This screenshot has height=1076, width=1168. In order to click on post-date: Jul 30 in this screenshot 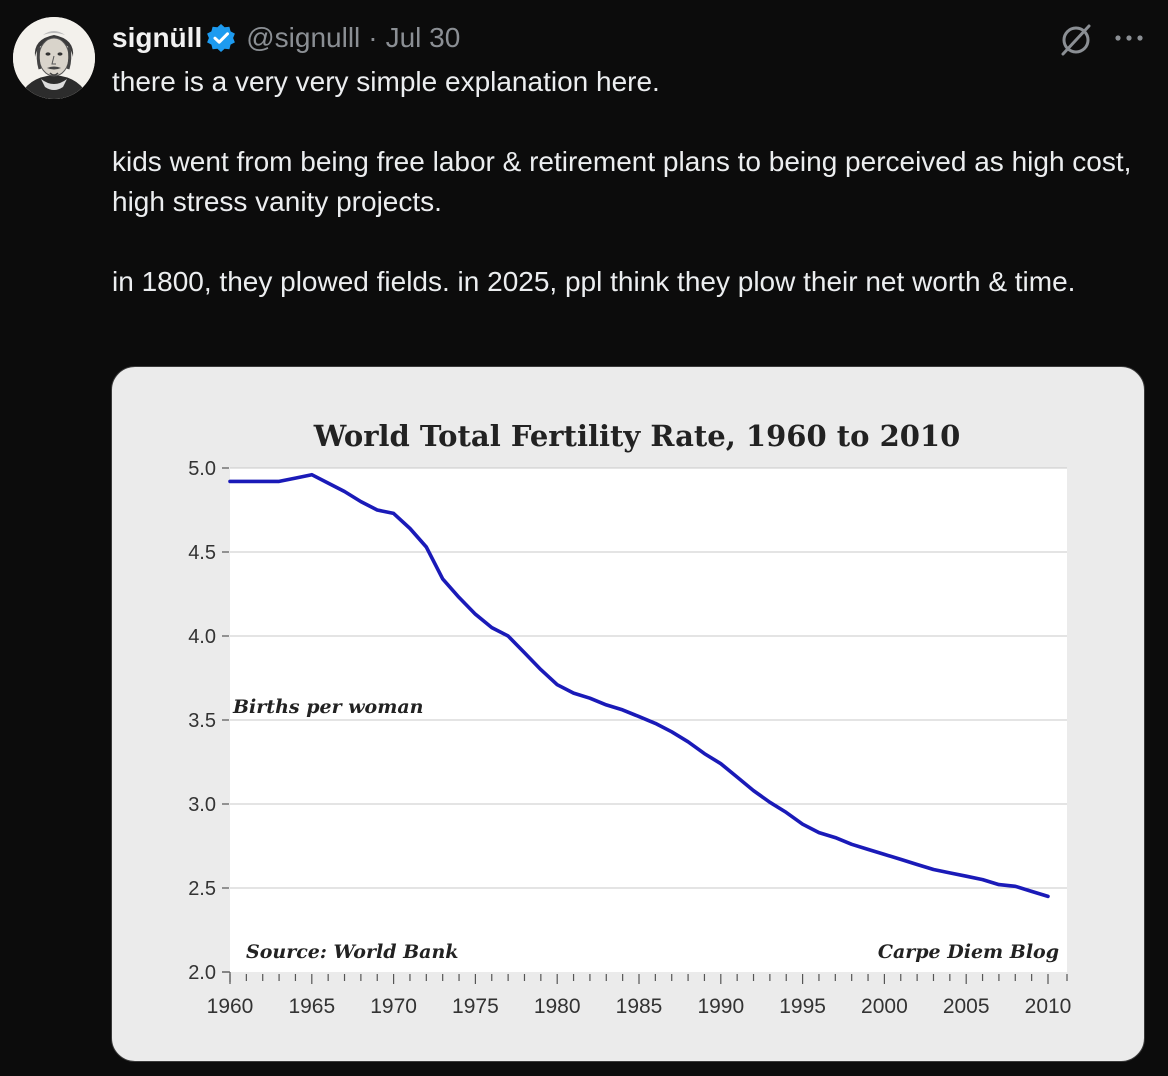, I will do `click(423, 37)`.